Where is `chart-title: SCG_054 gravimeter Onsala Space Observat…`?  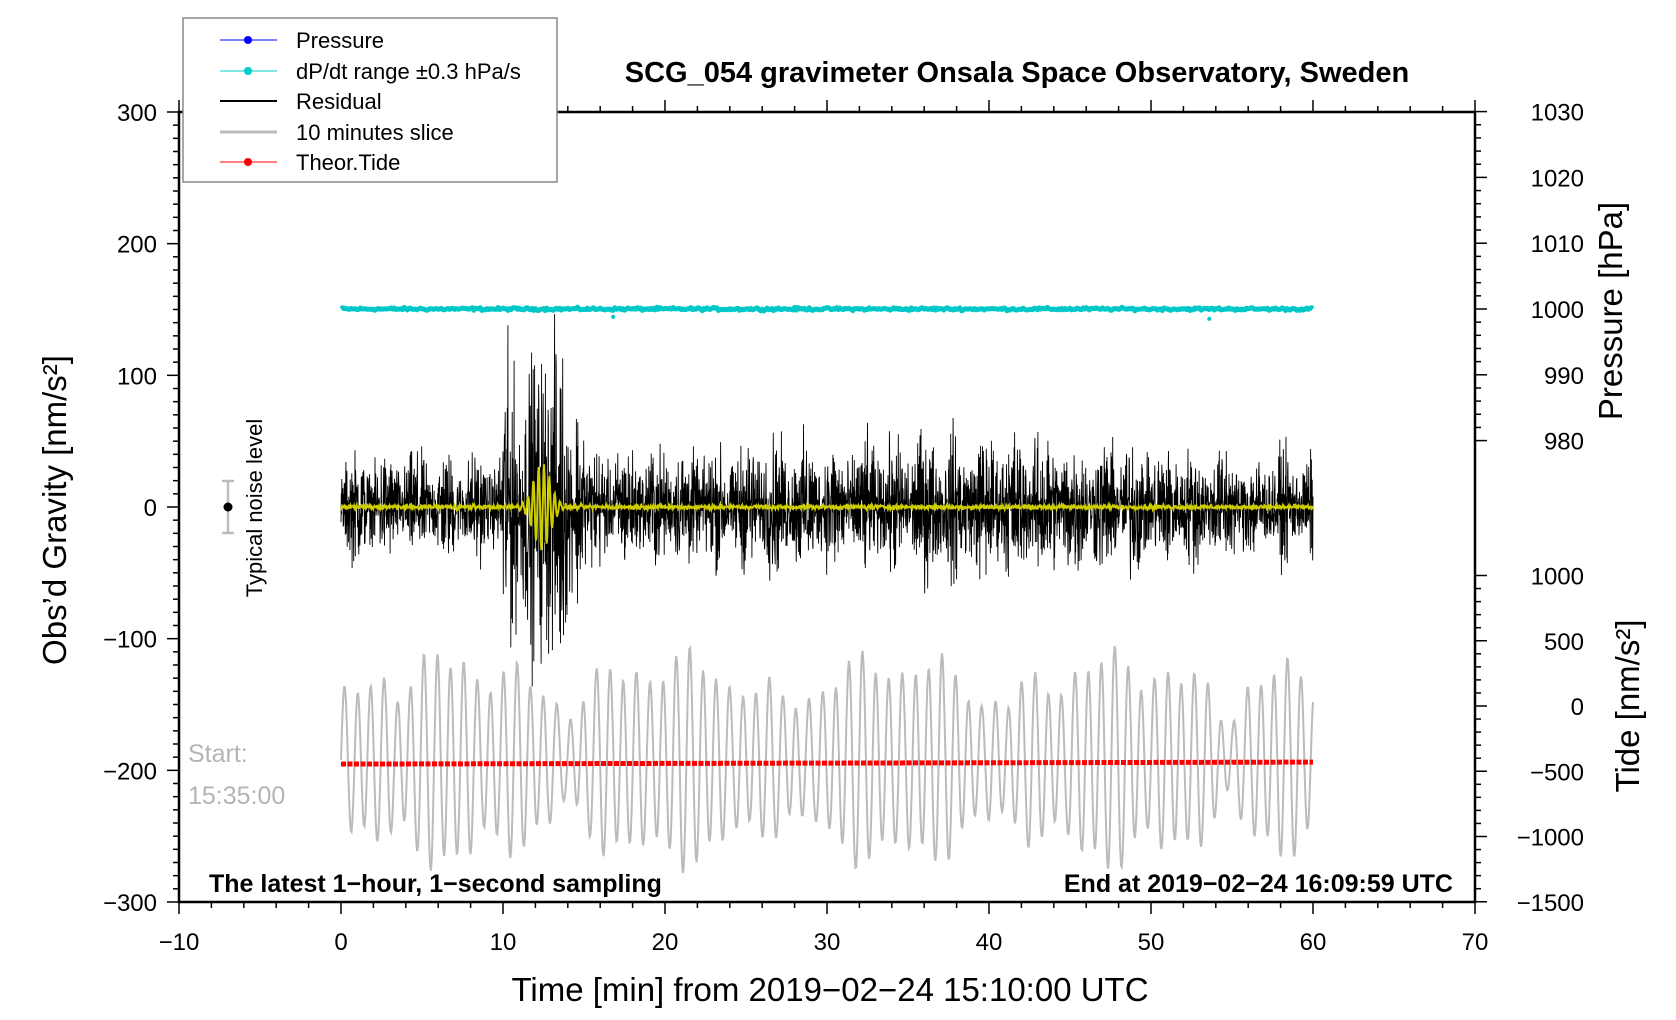
chart-title: SCG_054 gravimeter Onsala Space Observat… is located at coordinates (1017, 73).